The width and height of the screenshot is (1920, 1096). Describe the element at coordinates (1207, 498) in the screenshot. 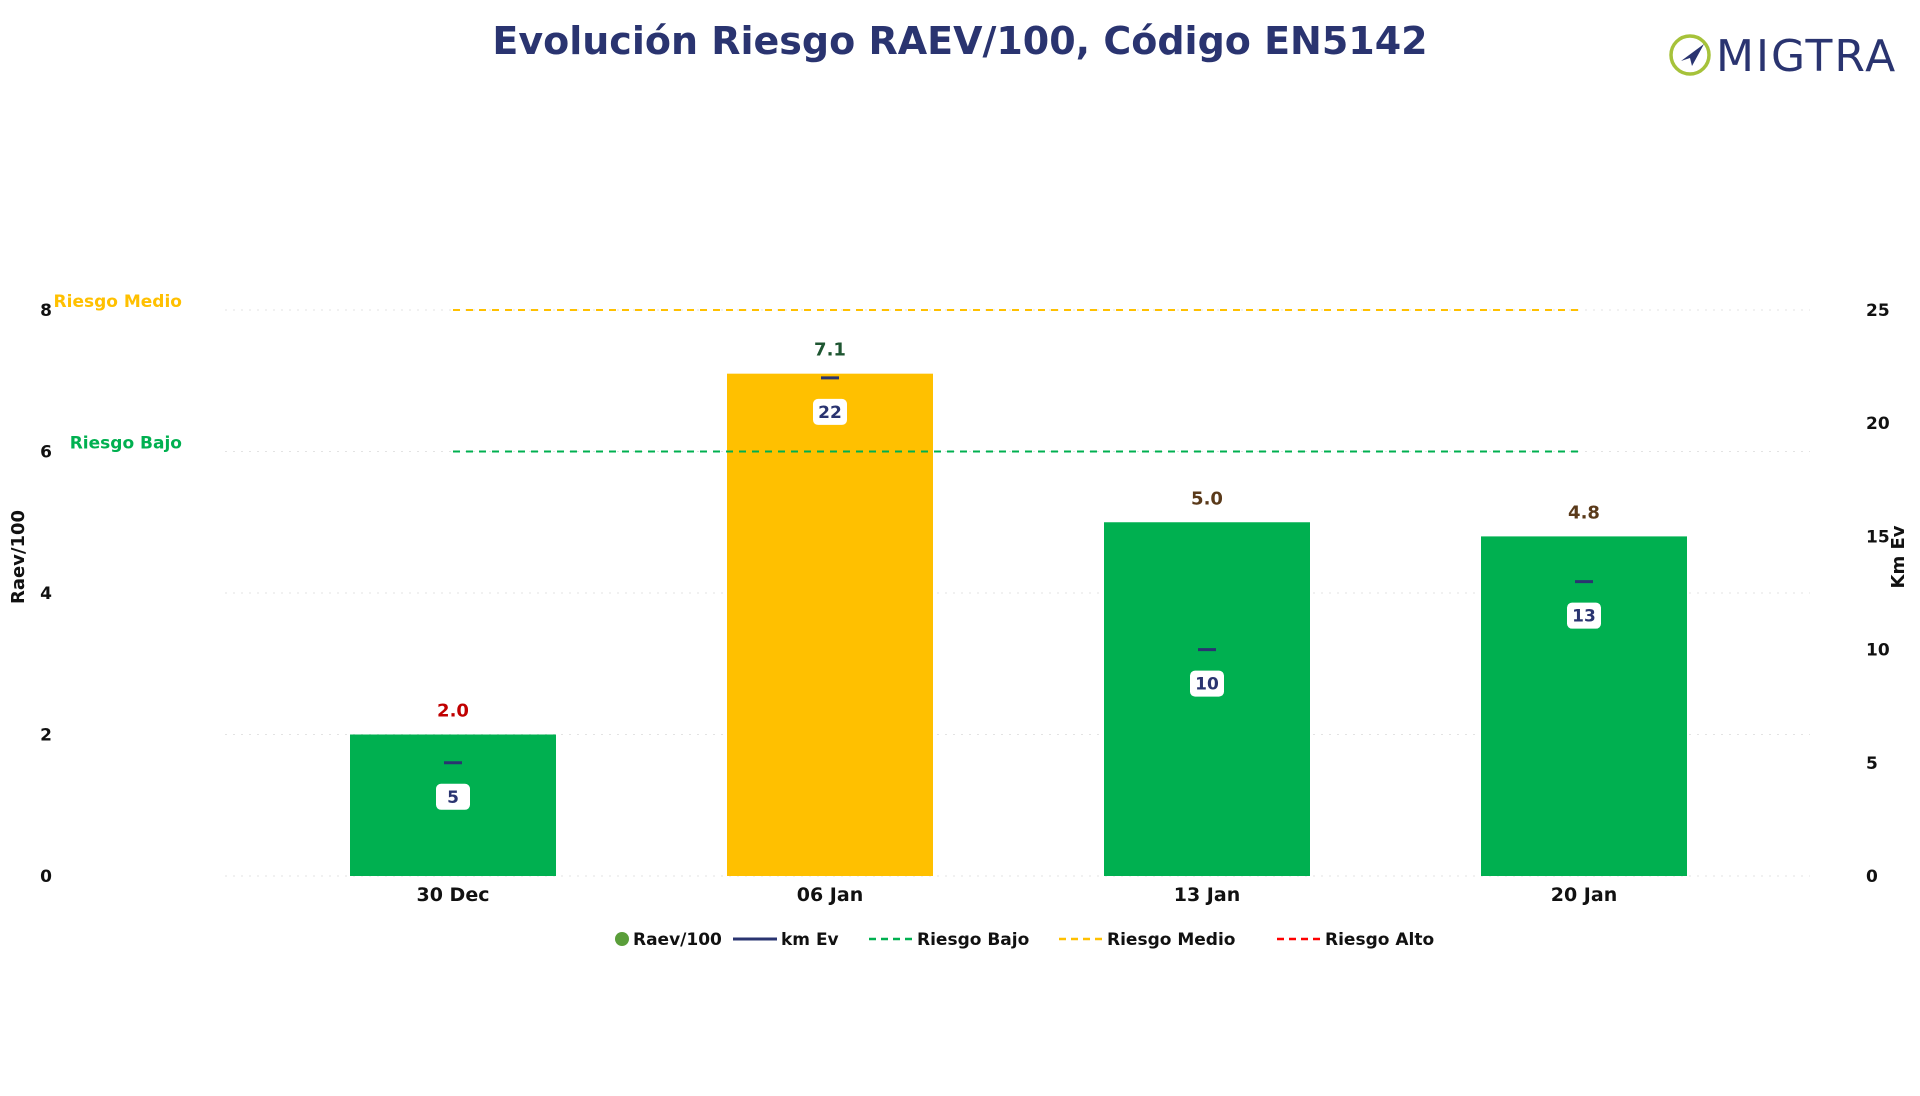

I see `raev-label: 5.0` at that location.